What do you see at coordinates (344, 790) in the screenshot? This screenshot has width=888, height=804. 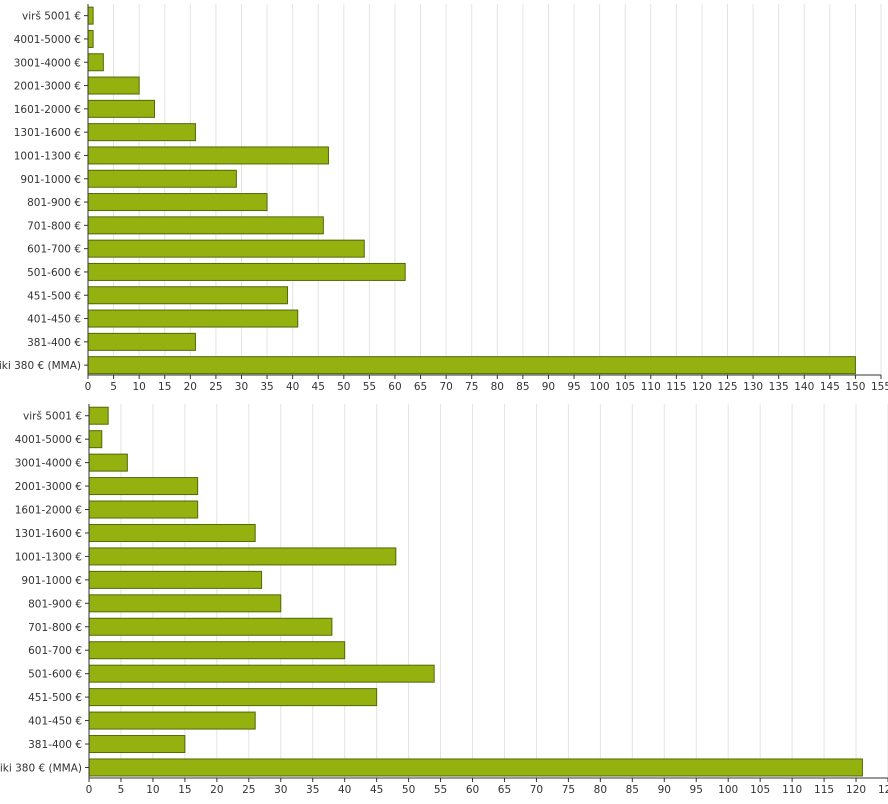 I see `chart2-x-tick-label: 40` at bounding box center [344, 790].